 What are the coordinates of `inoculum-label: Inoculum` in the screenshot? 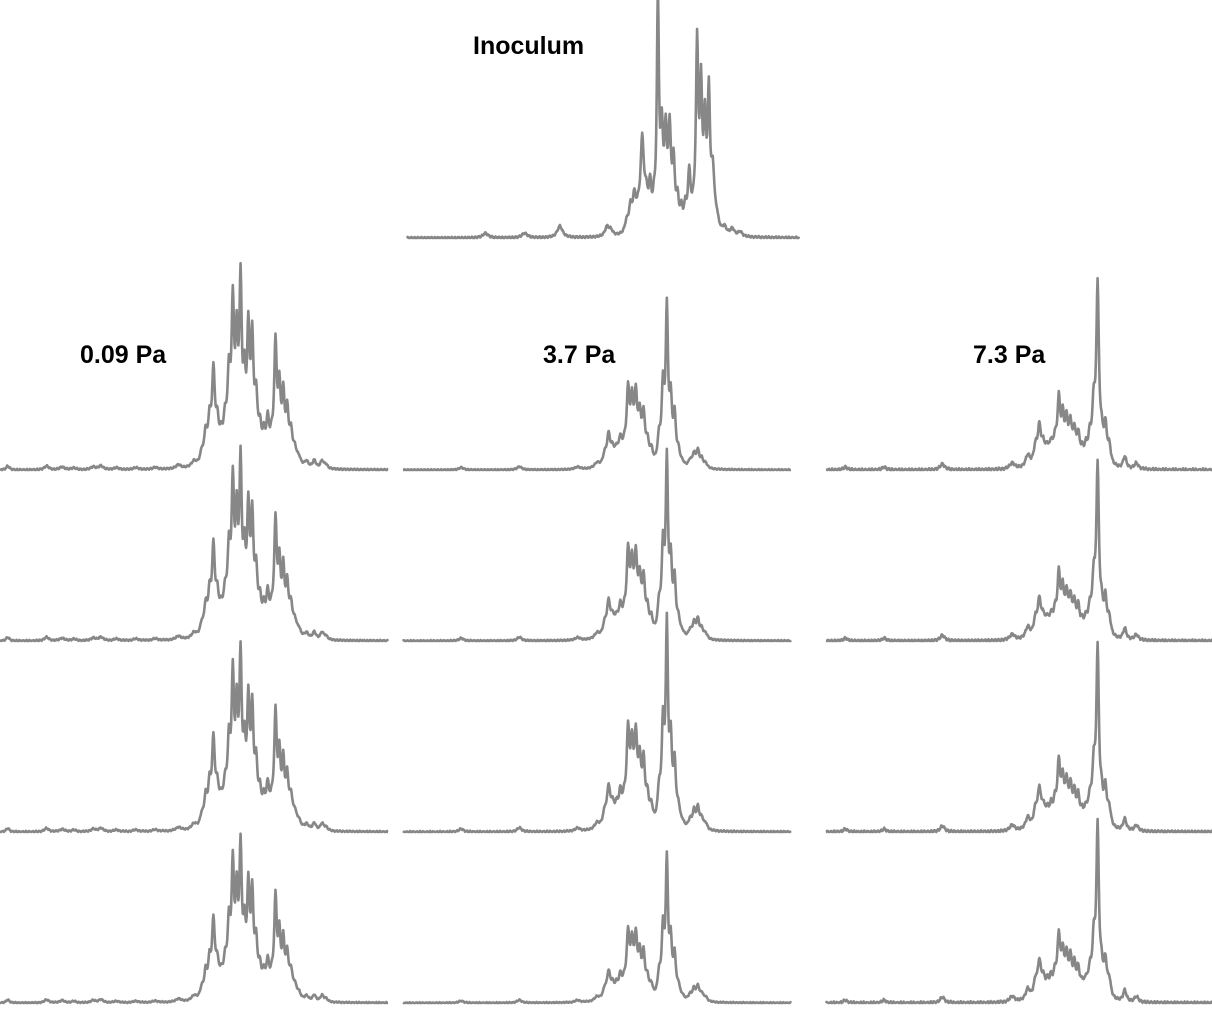 It's located at (529, 46).